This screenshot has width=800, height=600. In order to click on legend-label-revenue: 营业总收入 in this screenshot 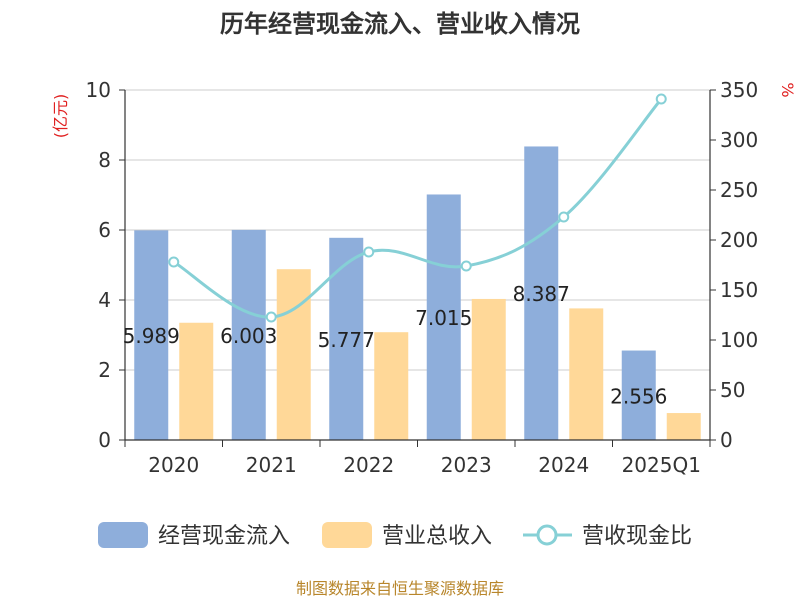, I will do `click(437, 536)`.